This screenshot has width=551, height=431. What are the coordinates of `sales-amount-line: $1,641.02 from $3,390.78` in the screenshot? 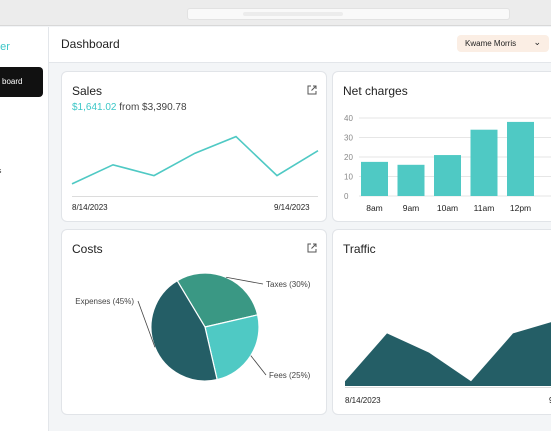 It's located at (129, 107).